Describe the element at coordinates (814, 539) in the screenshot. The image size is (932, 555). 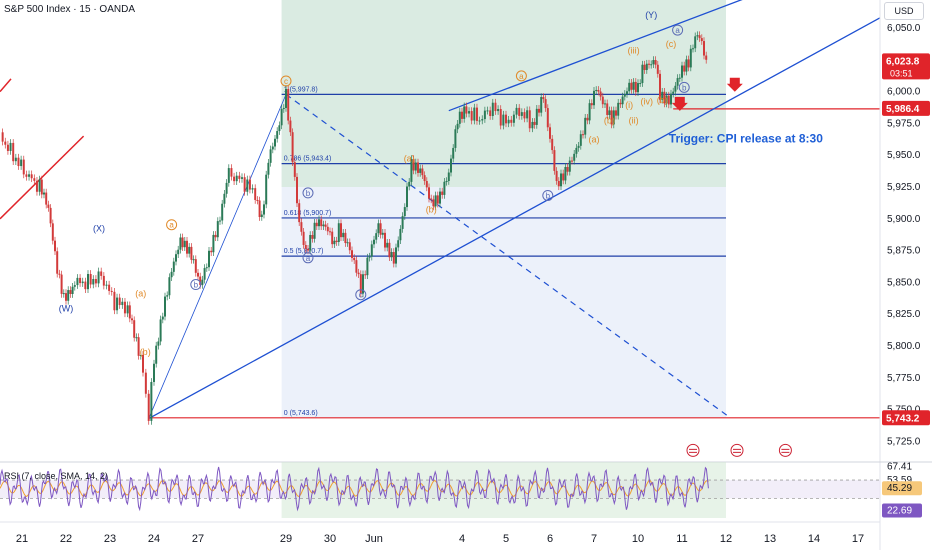
I see `time-axis-label: 14` at that location.